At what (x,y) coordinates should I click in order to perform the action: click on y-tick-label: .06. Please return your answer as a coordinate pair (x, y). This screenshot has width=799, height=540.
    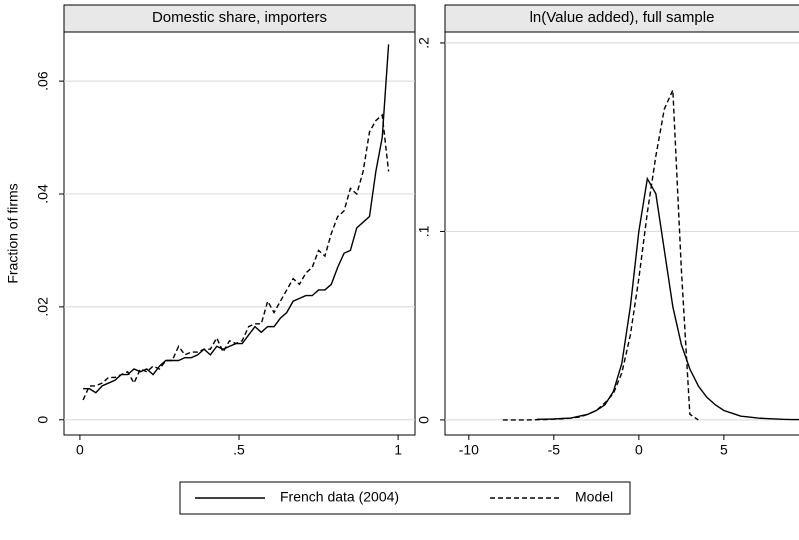
    Looking at the image, I should click on (43, 81).